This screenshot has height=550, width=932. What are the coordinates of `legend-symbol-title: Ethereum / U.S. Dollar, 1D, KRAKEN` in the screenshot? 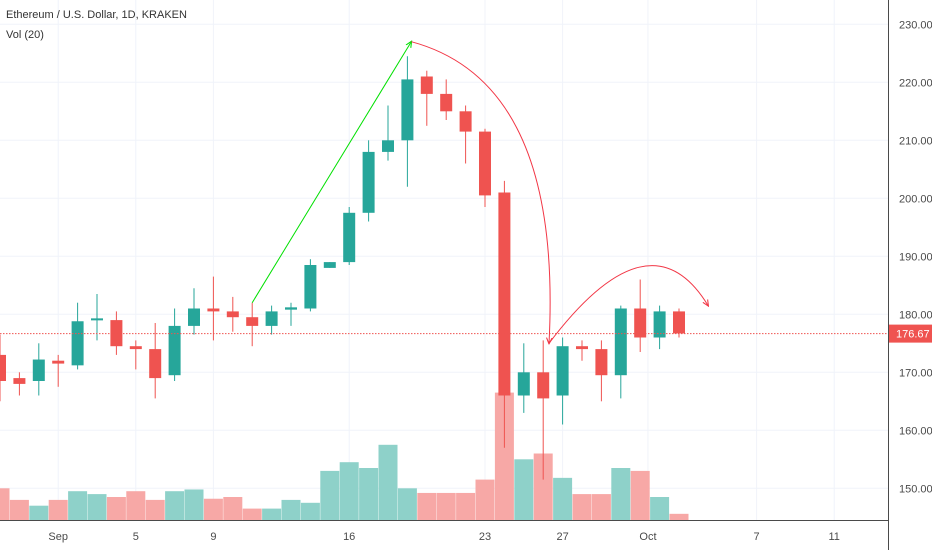 It's located at (96, 15).